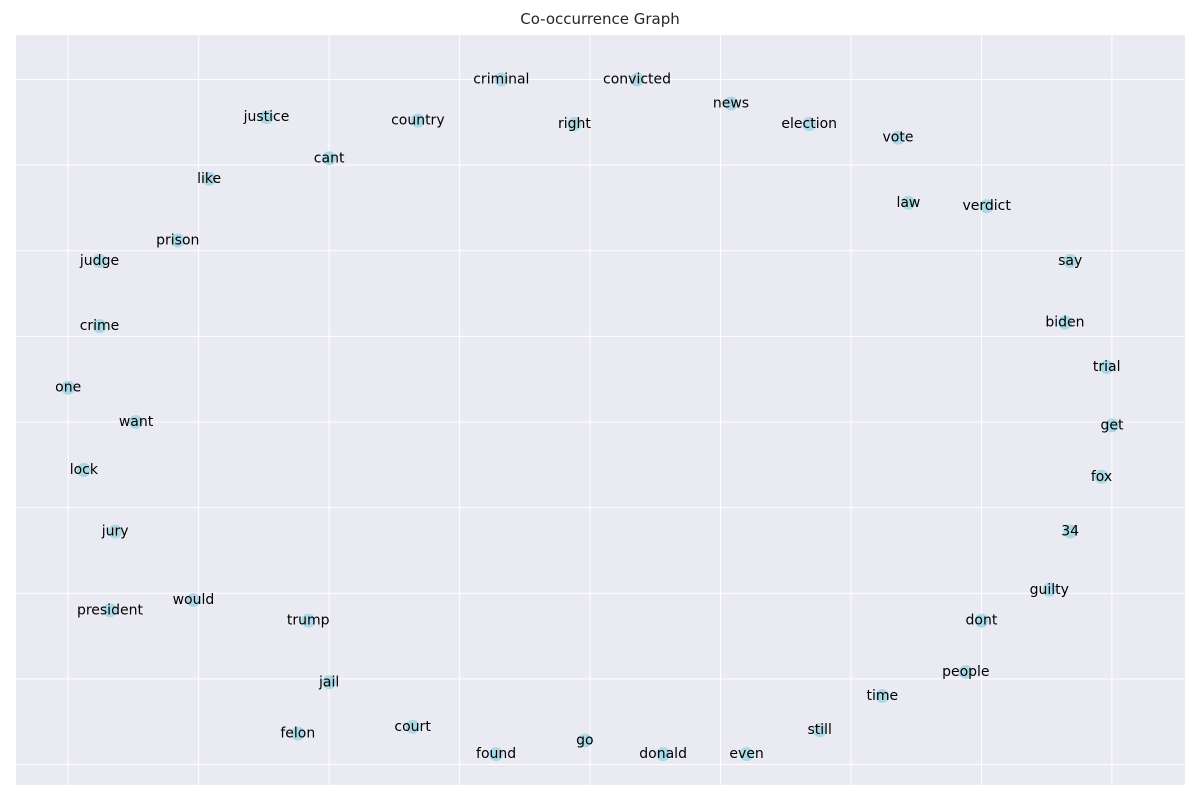  I want to click on node-label-people: people, so click(965, 672).